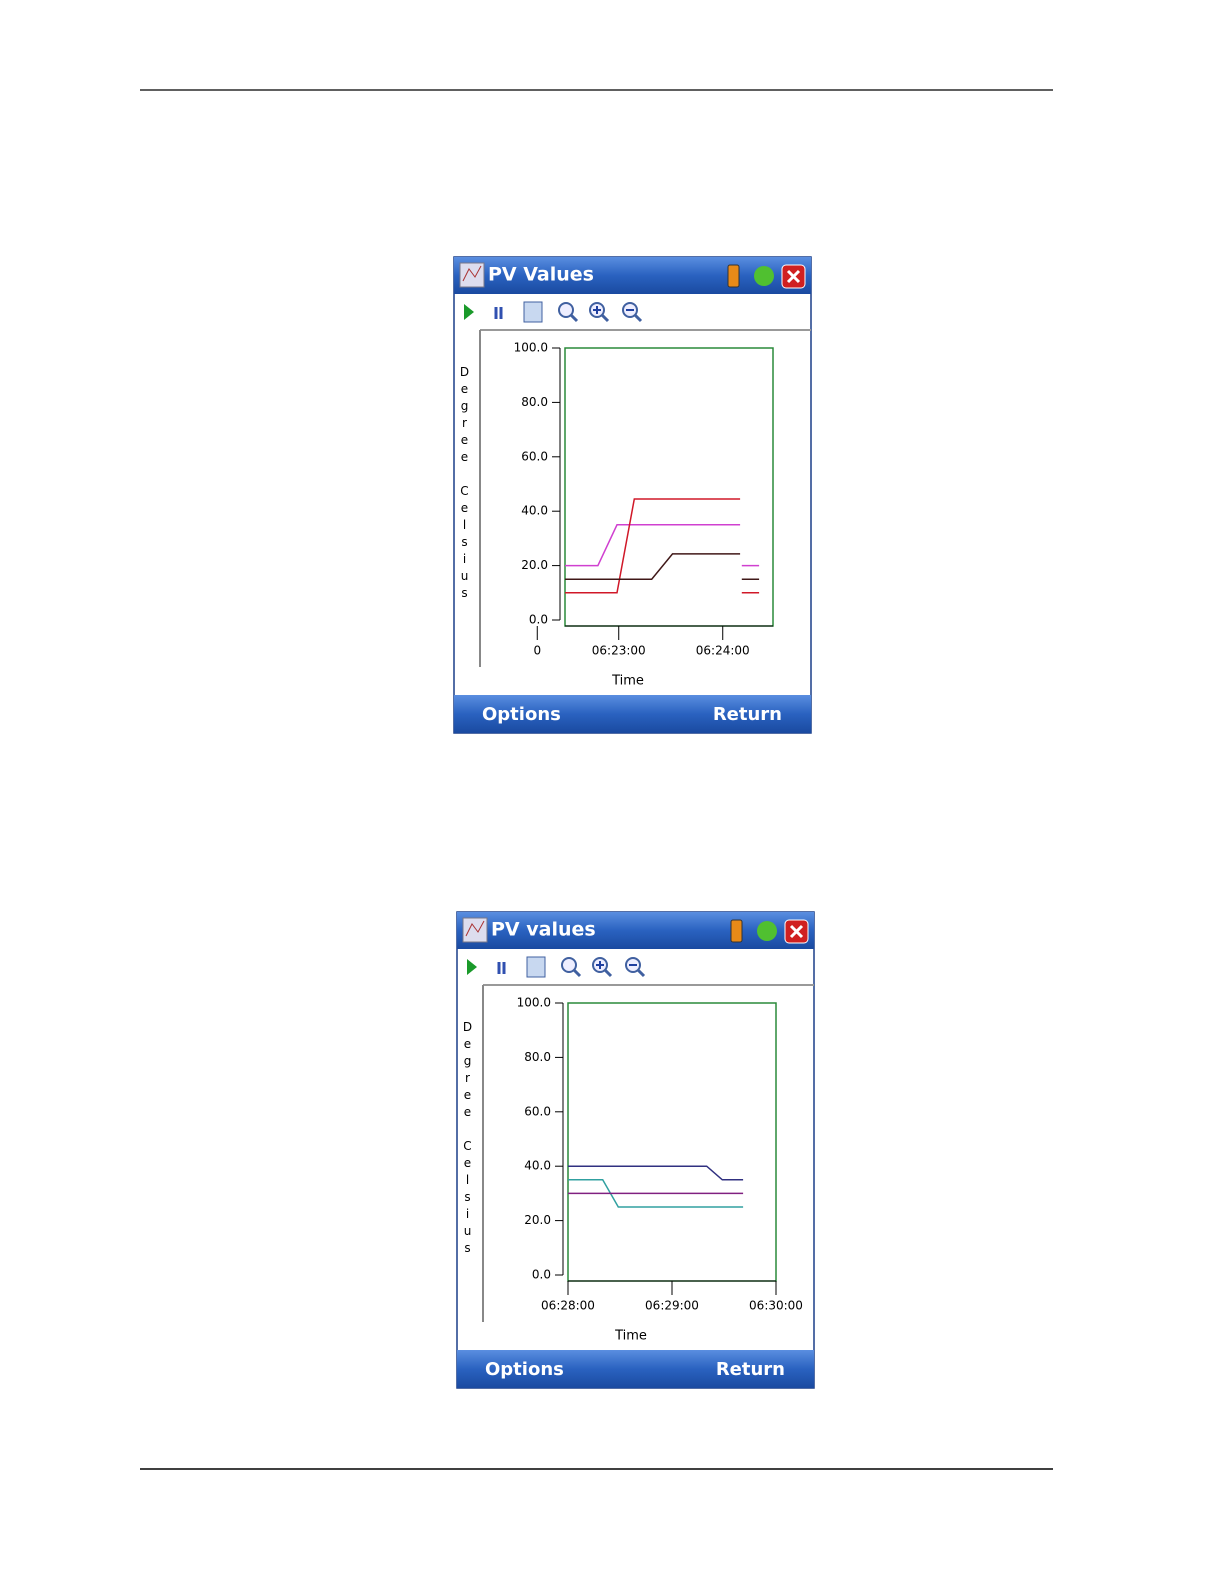 The width and height of the screenshot is (1224, 1588). What do you see at coordinates (568, 1306) in the screenshot?
I see `x-tick-label: 06:28:00` at bounding box center [568, 1306].